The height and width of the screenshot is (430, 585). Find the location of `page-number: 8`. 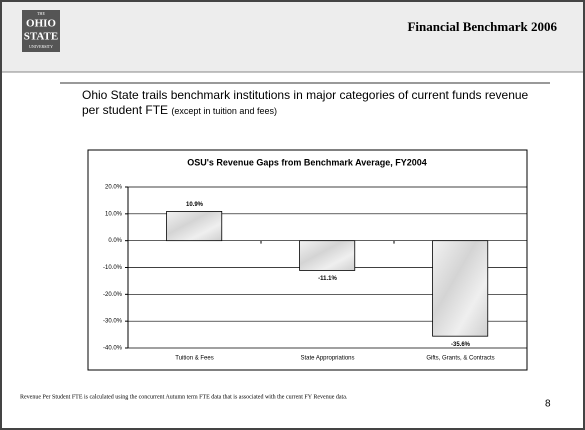

page-number: 8 is located at coordinates (548, 404).